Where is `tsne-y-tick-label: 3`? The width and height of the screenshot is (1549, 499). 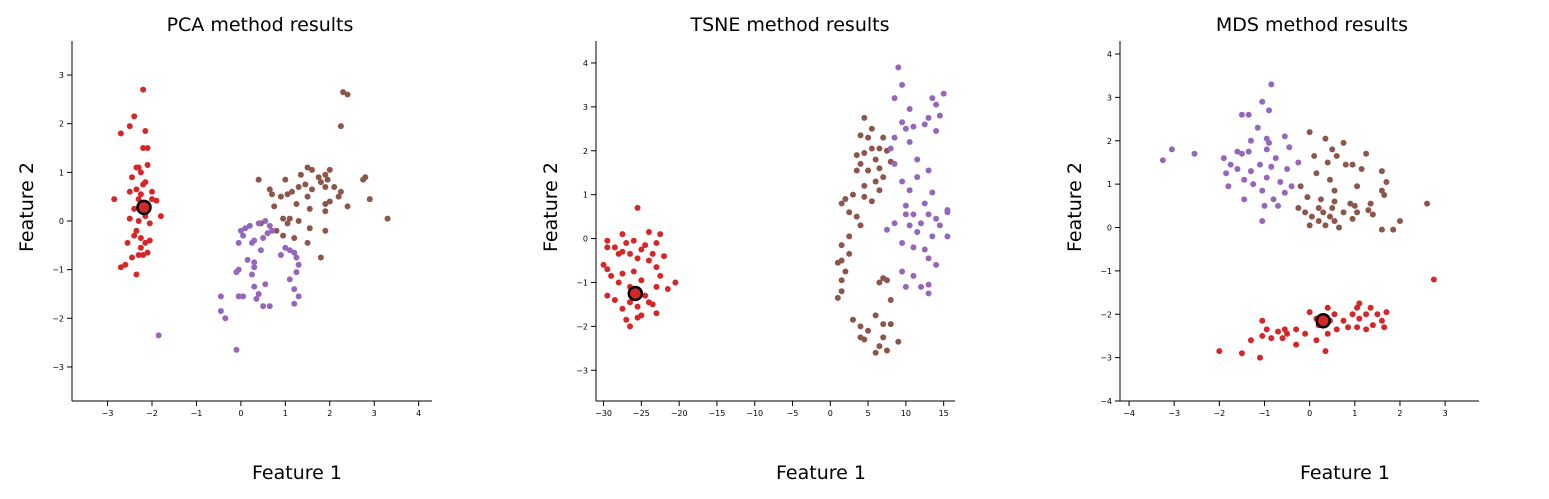
tsne-y-tick-label: 3 is located at coordinates (585, 107).